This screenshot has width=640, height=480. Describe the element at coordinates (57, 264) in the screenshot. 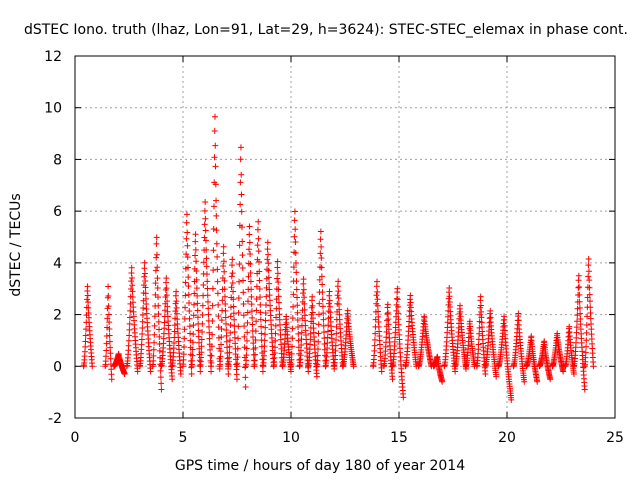

I see `y-tick-label: 4` at that location.